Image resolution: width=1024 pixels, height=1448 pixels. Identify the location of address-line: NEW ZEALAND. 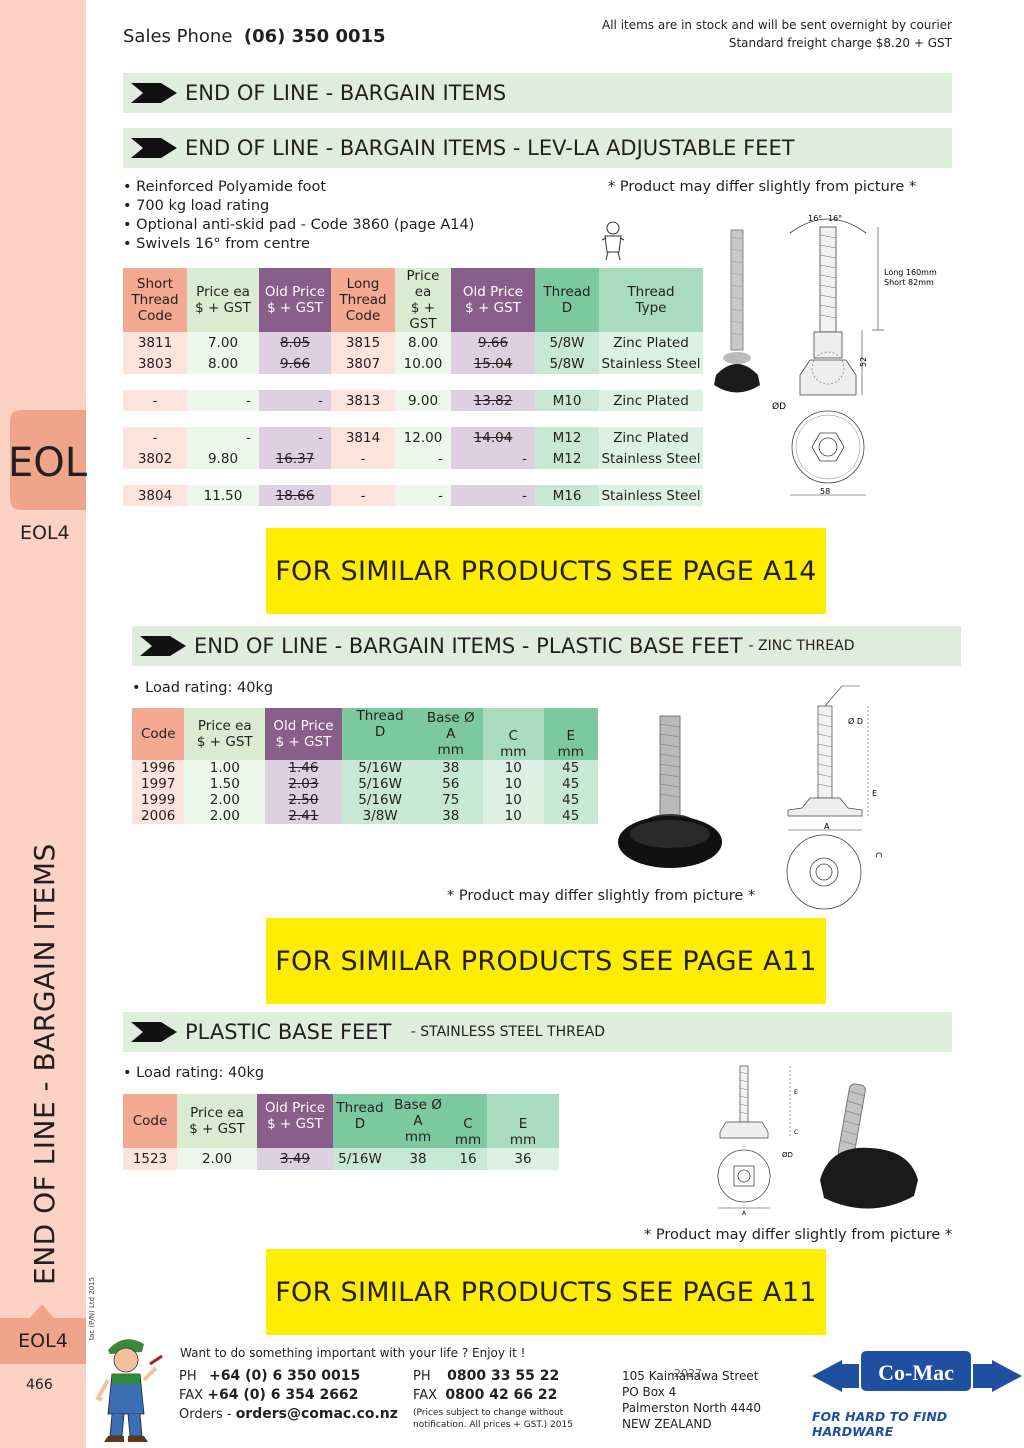
(667, 1424).